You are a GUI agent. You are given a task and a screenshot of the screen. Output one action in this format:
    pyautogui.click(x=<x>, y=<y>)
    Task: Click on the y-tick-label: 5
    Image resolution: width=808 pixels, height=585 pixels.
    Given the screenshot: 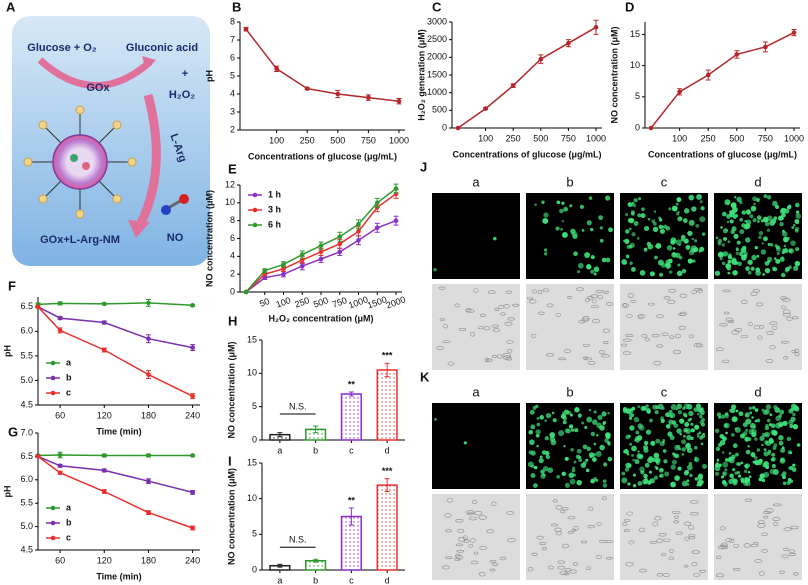 What is the action you would take?
    pyautogui.click(x=254, y=534)
    